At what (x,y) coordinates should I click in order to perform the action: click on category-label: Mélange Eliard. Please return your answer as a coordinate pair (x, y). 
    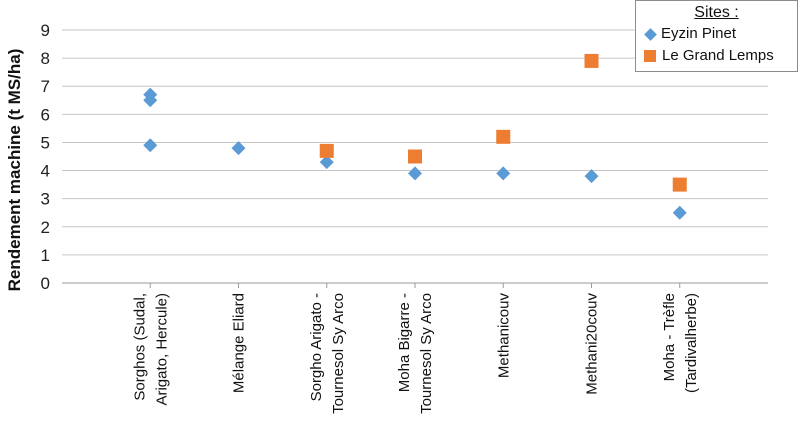
    Looking at the image, I should click on (239, 343).